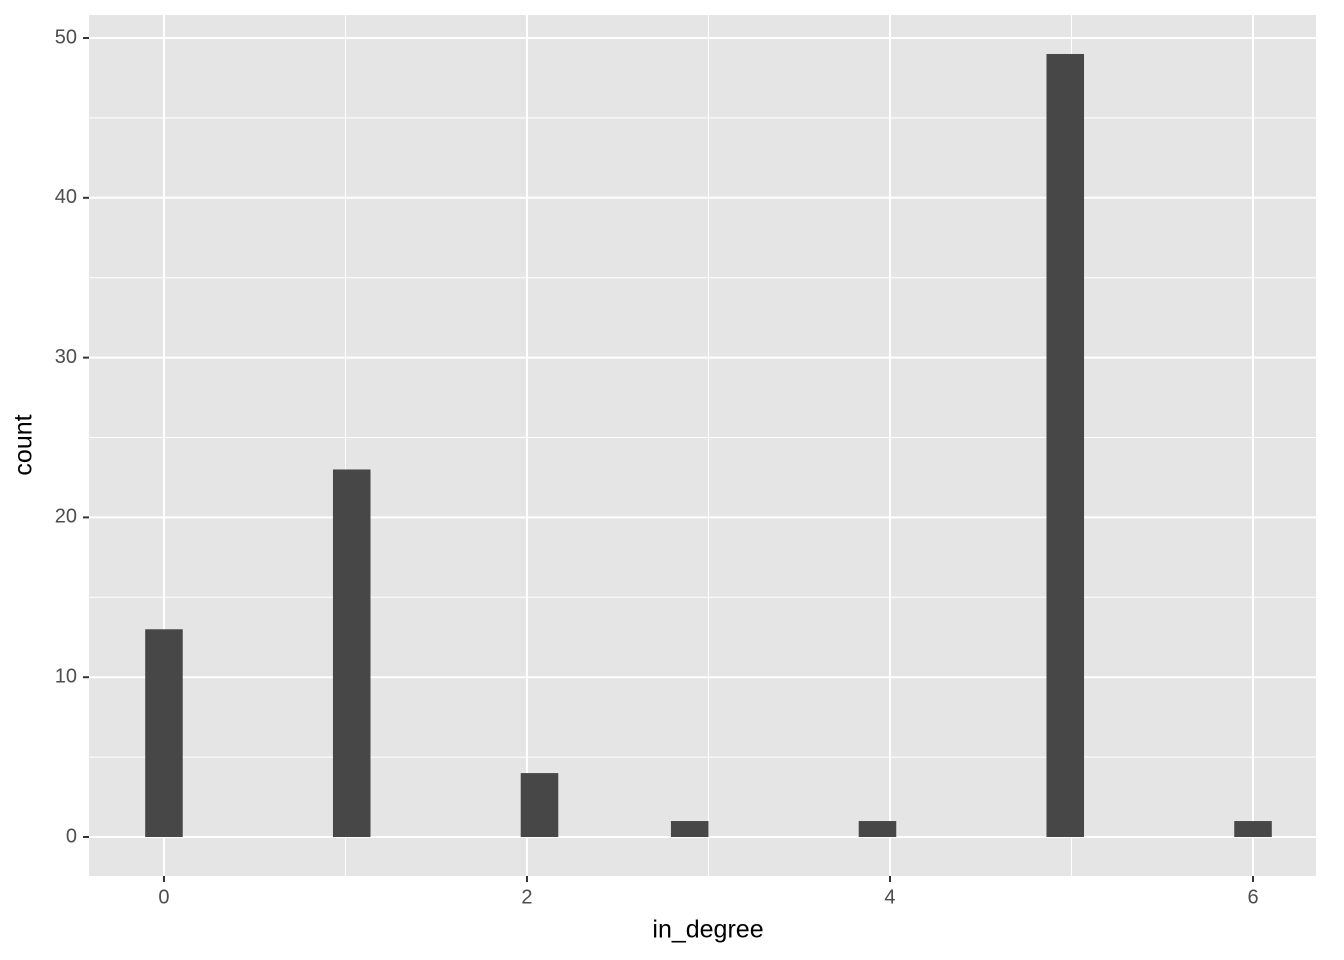 This screenshot has height=960, width=1344. Describe the element at coordinates (71, 836) in the screenshot. I see `y-tick-label: 0` at that location.